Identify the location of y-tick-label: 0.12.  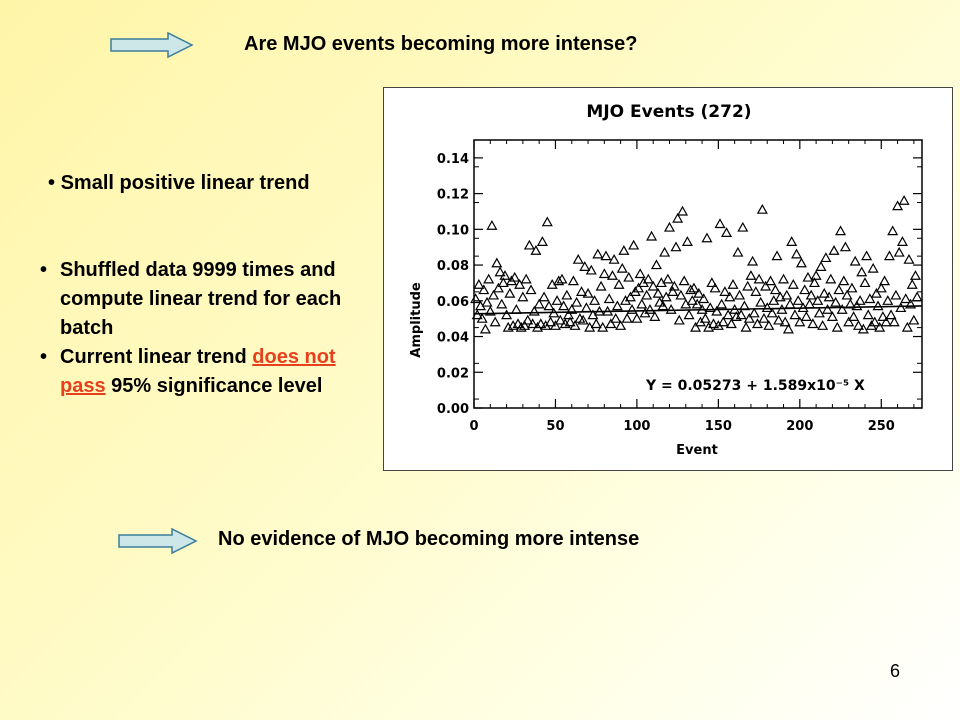
(453, 195).